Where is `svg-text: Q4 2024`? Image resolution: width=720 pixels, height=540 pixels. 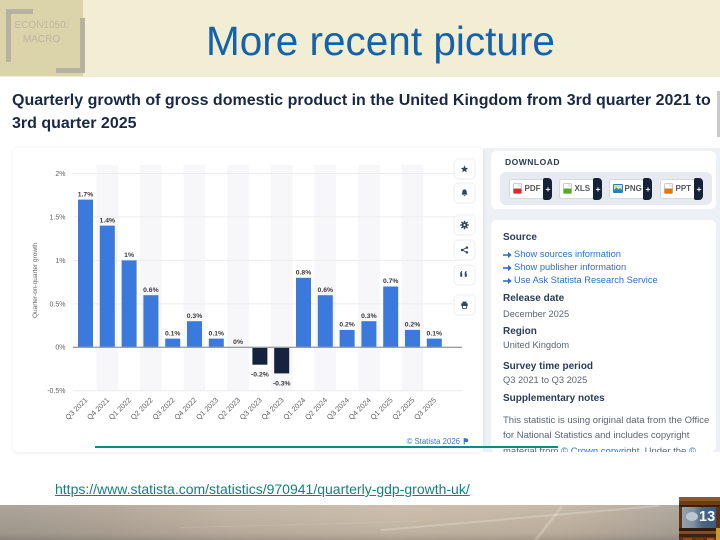
svg-text: Q4 2024 is located at coordinates (360, 409).